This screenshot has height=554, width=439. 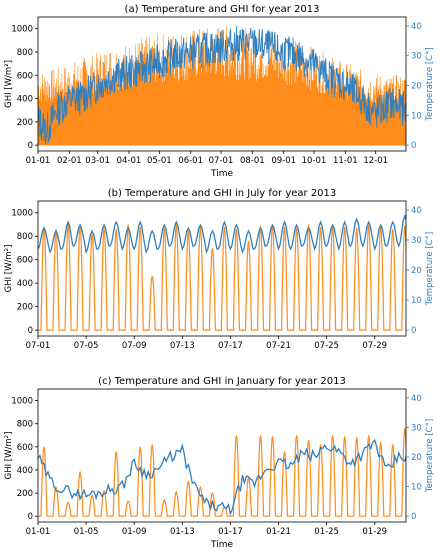 What do you see at coordinates (375, 161) in the screenshot?
I see `x-tick-label: 12-01` at bounding box center [375, 161].